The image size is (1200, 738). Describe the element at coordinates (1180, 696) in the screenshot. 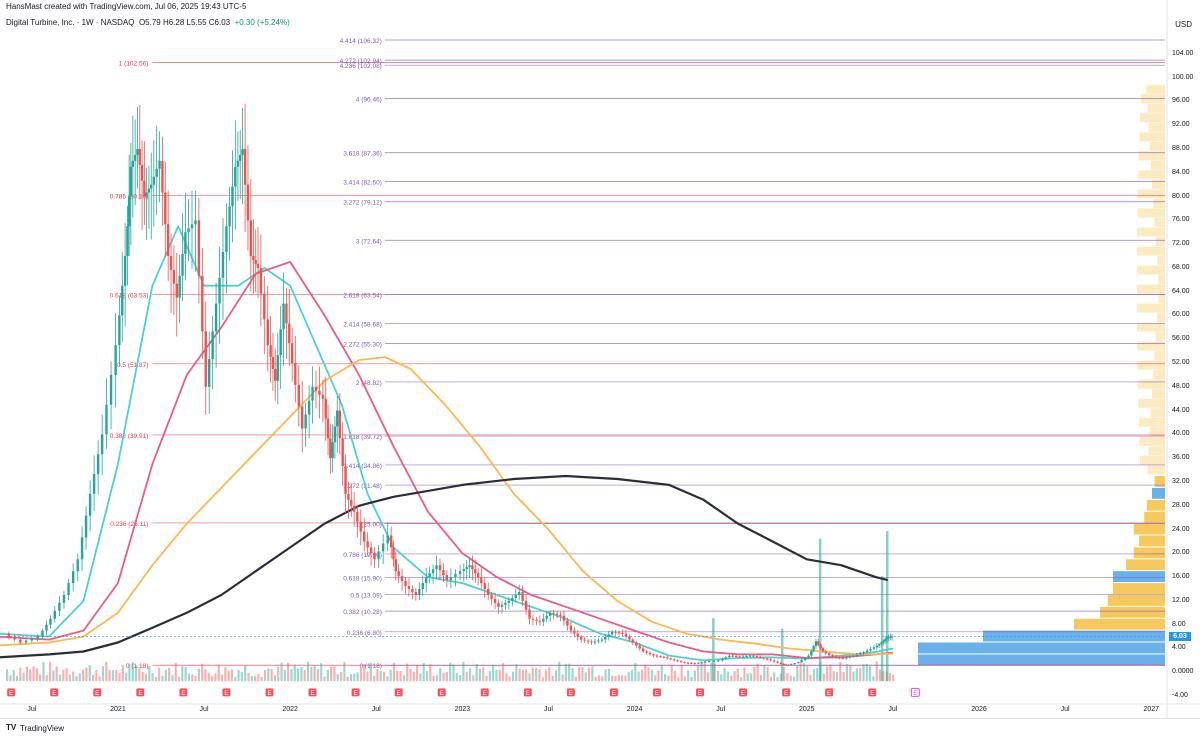

I see `y-tick-label: -4.00` at that location.